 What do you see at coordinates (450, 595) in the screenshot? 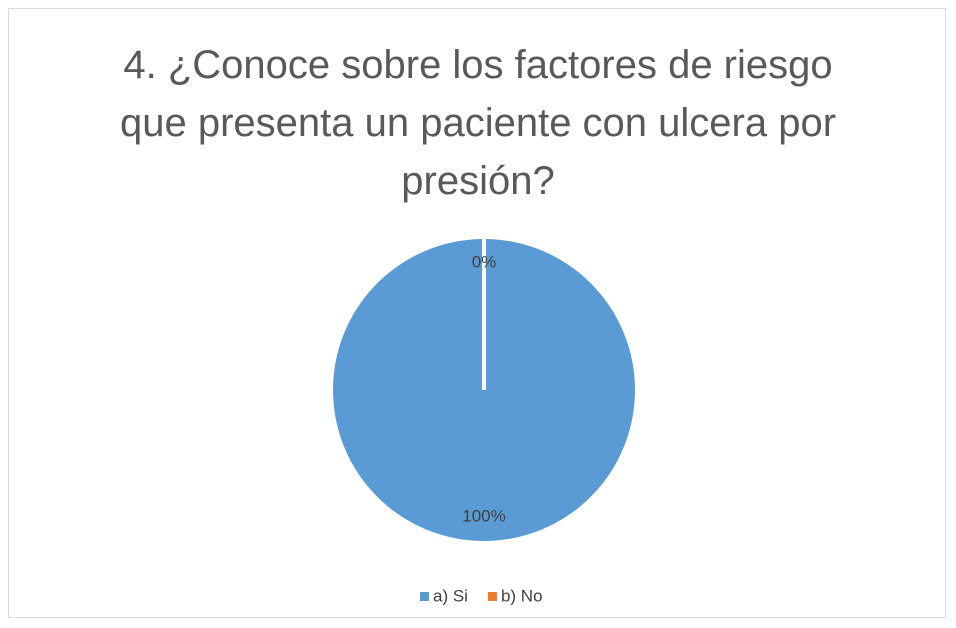
I see `legend-label: a) Si` at bounding box center [450, 595].